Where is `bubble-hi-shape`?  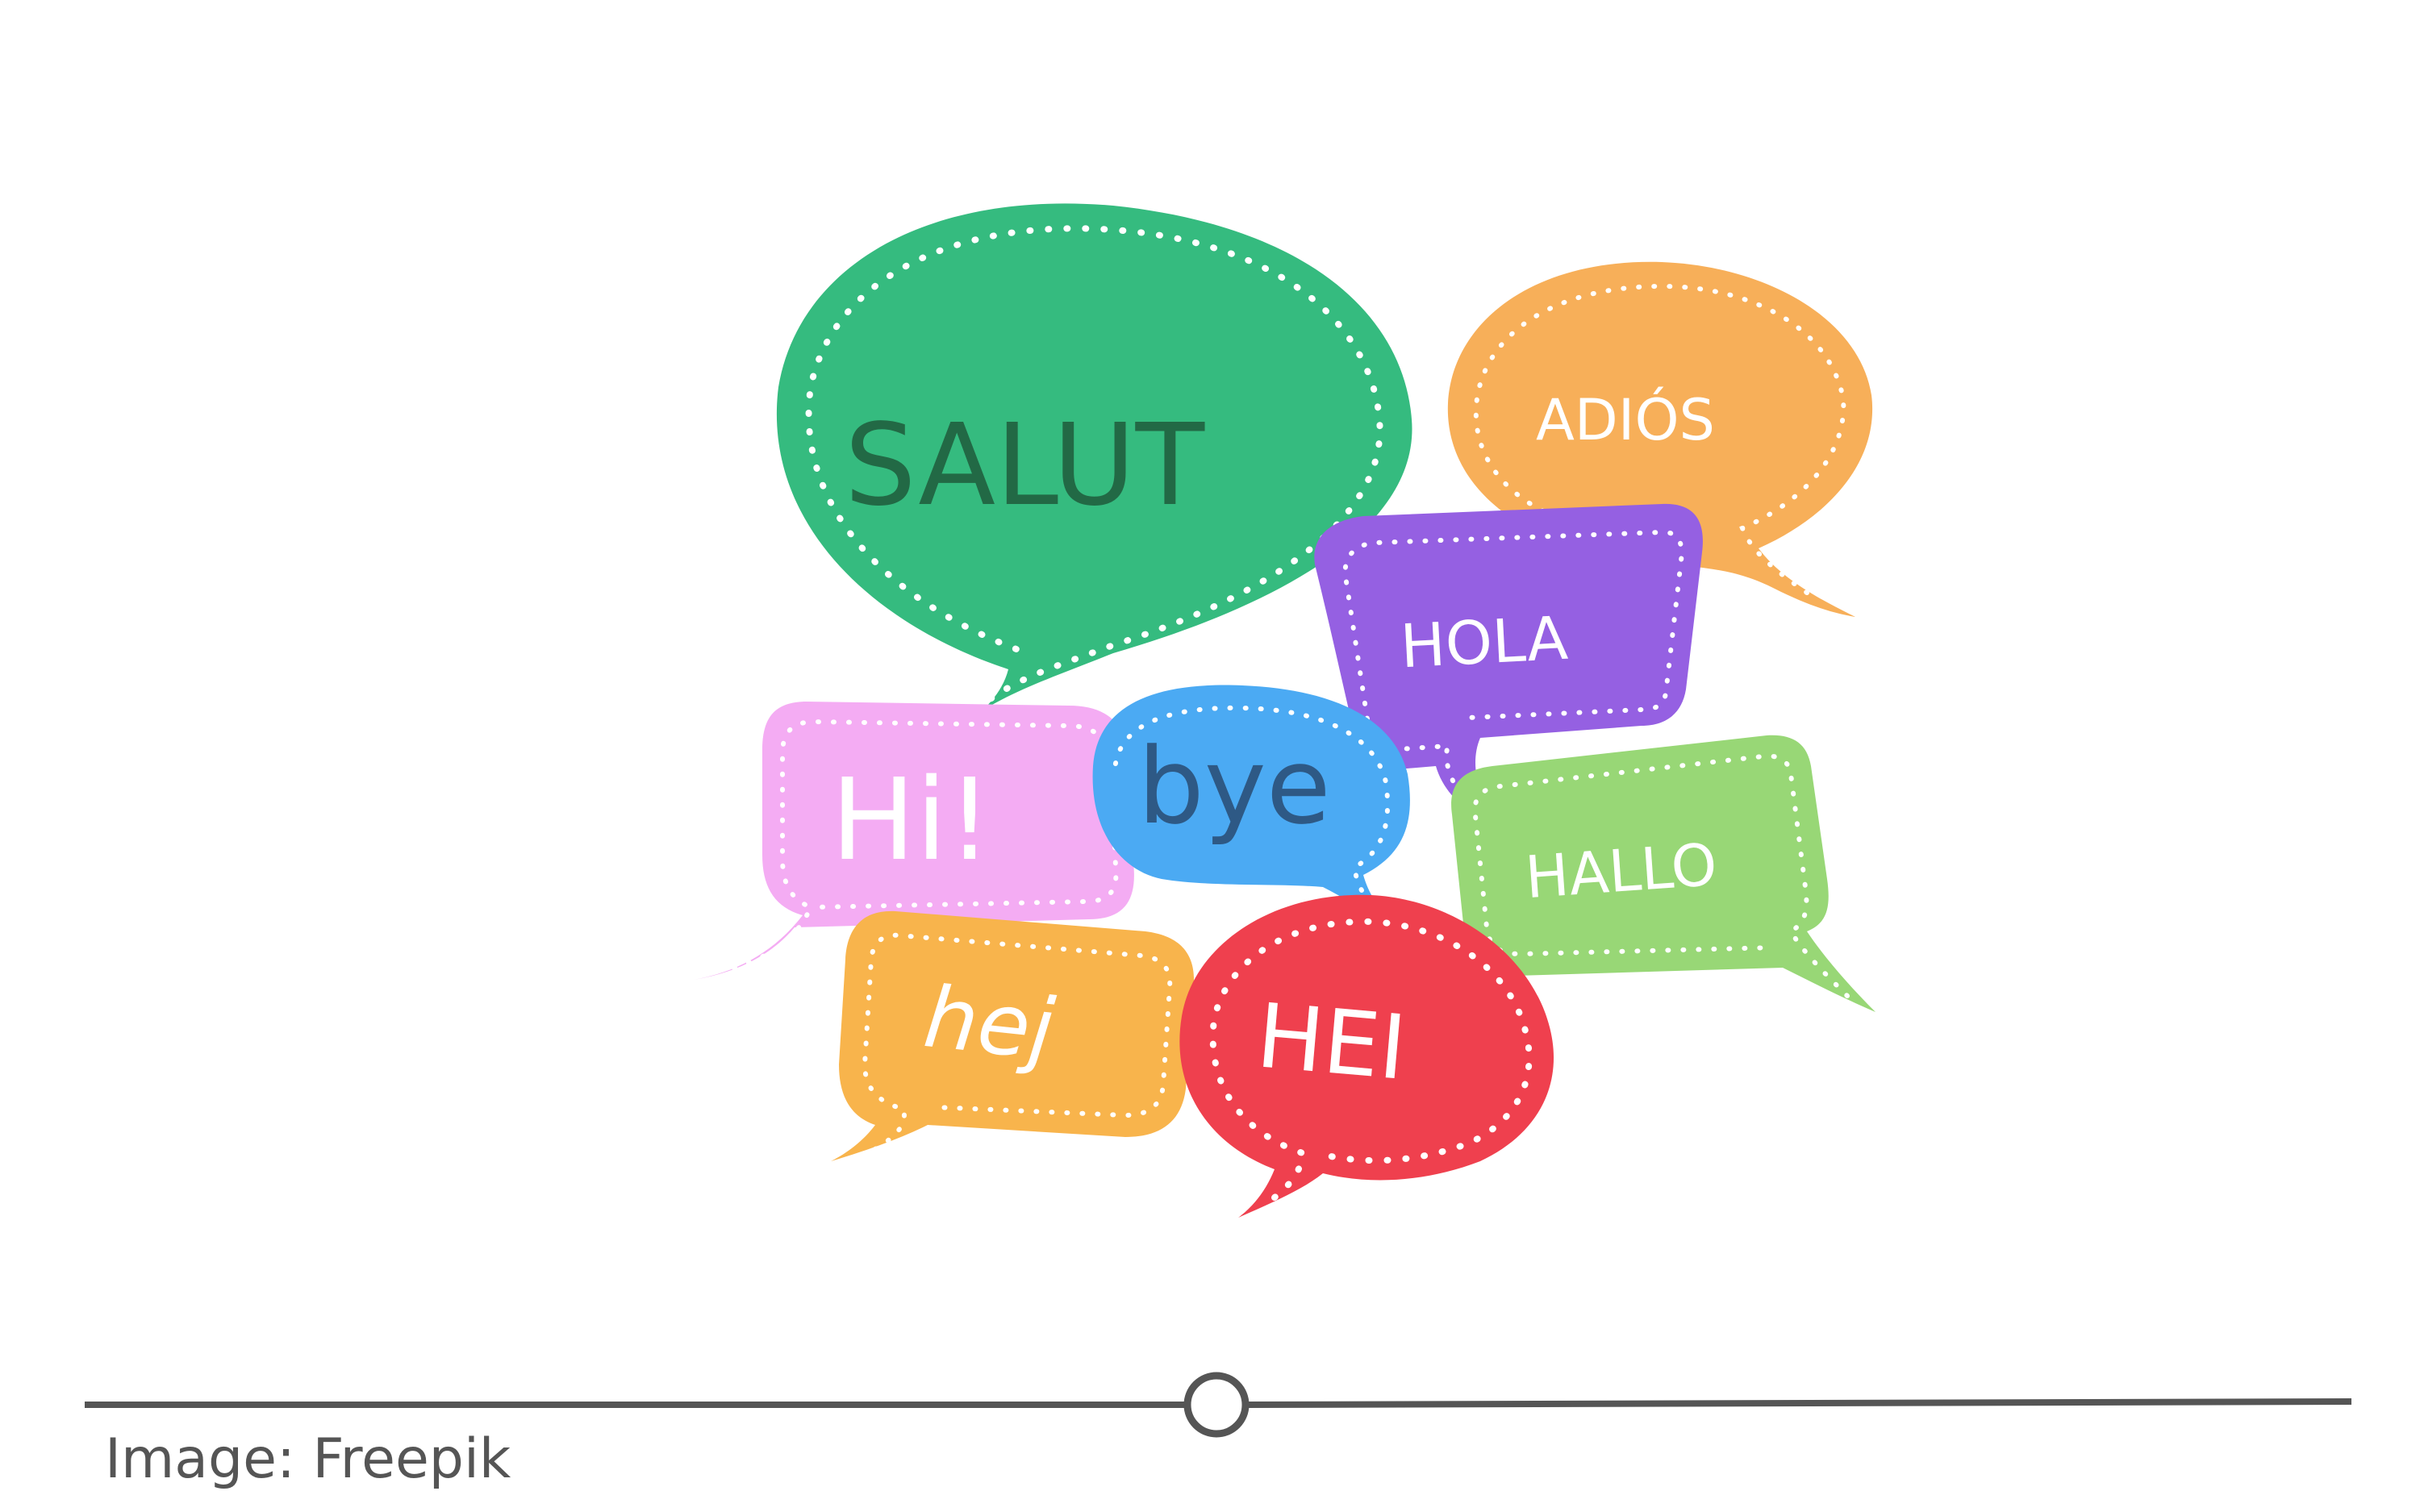
bubble-hi-shape is located at coordinates (914, 841).